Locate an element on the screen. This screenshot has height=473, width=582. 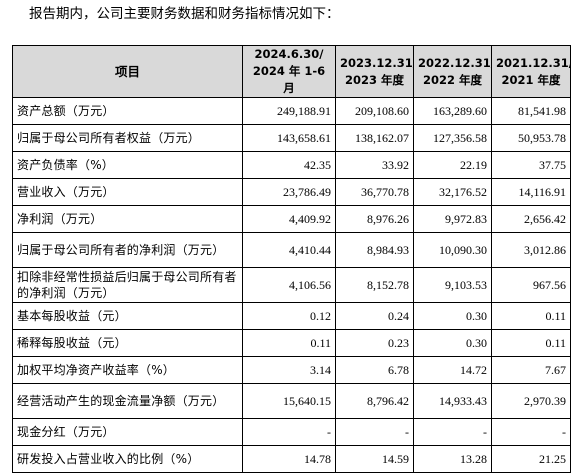
row-label: 净利润（万元） is located at coordinates (127, 219).